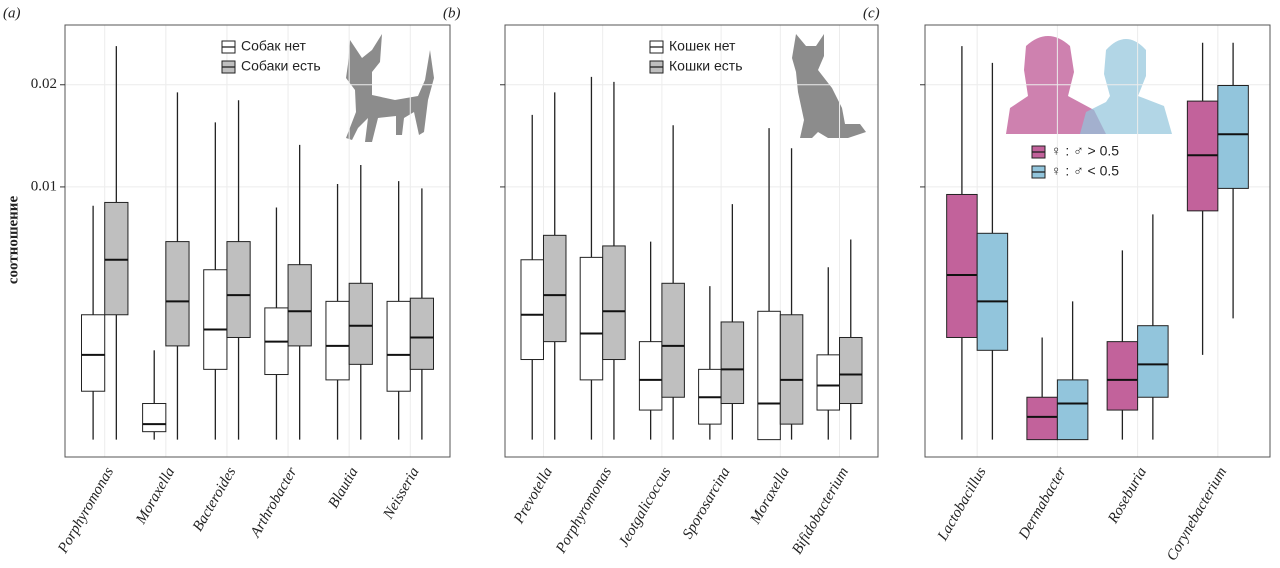  Describe the element at coordinates (707, 503) in the screenshot. I see `x-tick-label: Sporosarcina` at that location.